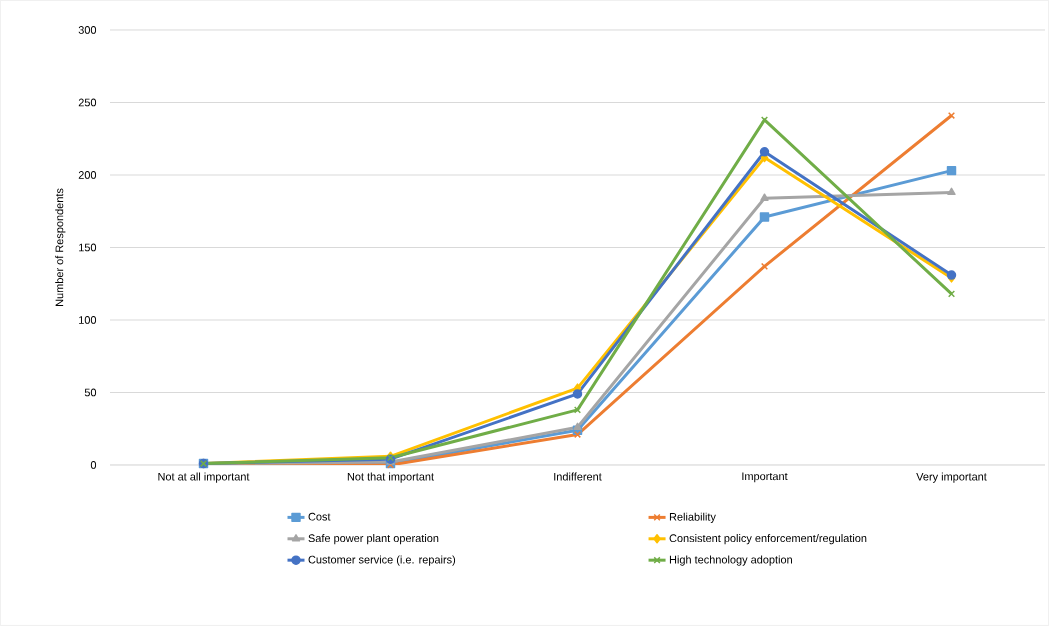  Describe the element at coordinates (204, 477) in the screenshot. I see `x-tick-label: Not at all important` at that location.